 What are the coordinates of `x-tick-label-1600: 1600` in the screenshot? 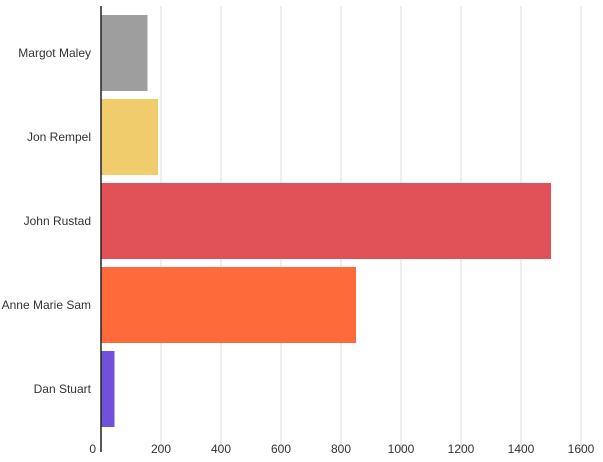 It's located at (581, 449).